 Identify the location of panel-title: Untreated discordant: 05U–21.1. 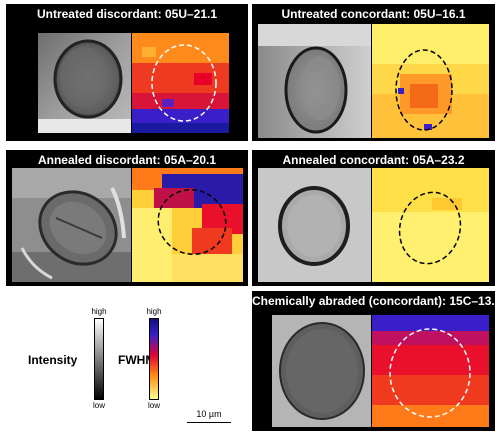
(127, 14).